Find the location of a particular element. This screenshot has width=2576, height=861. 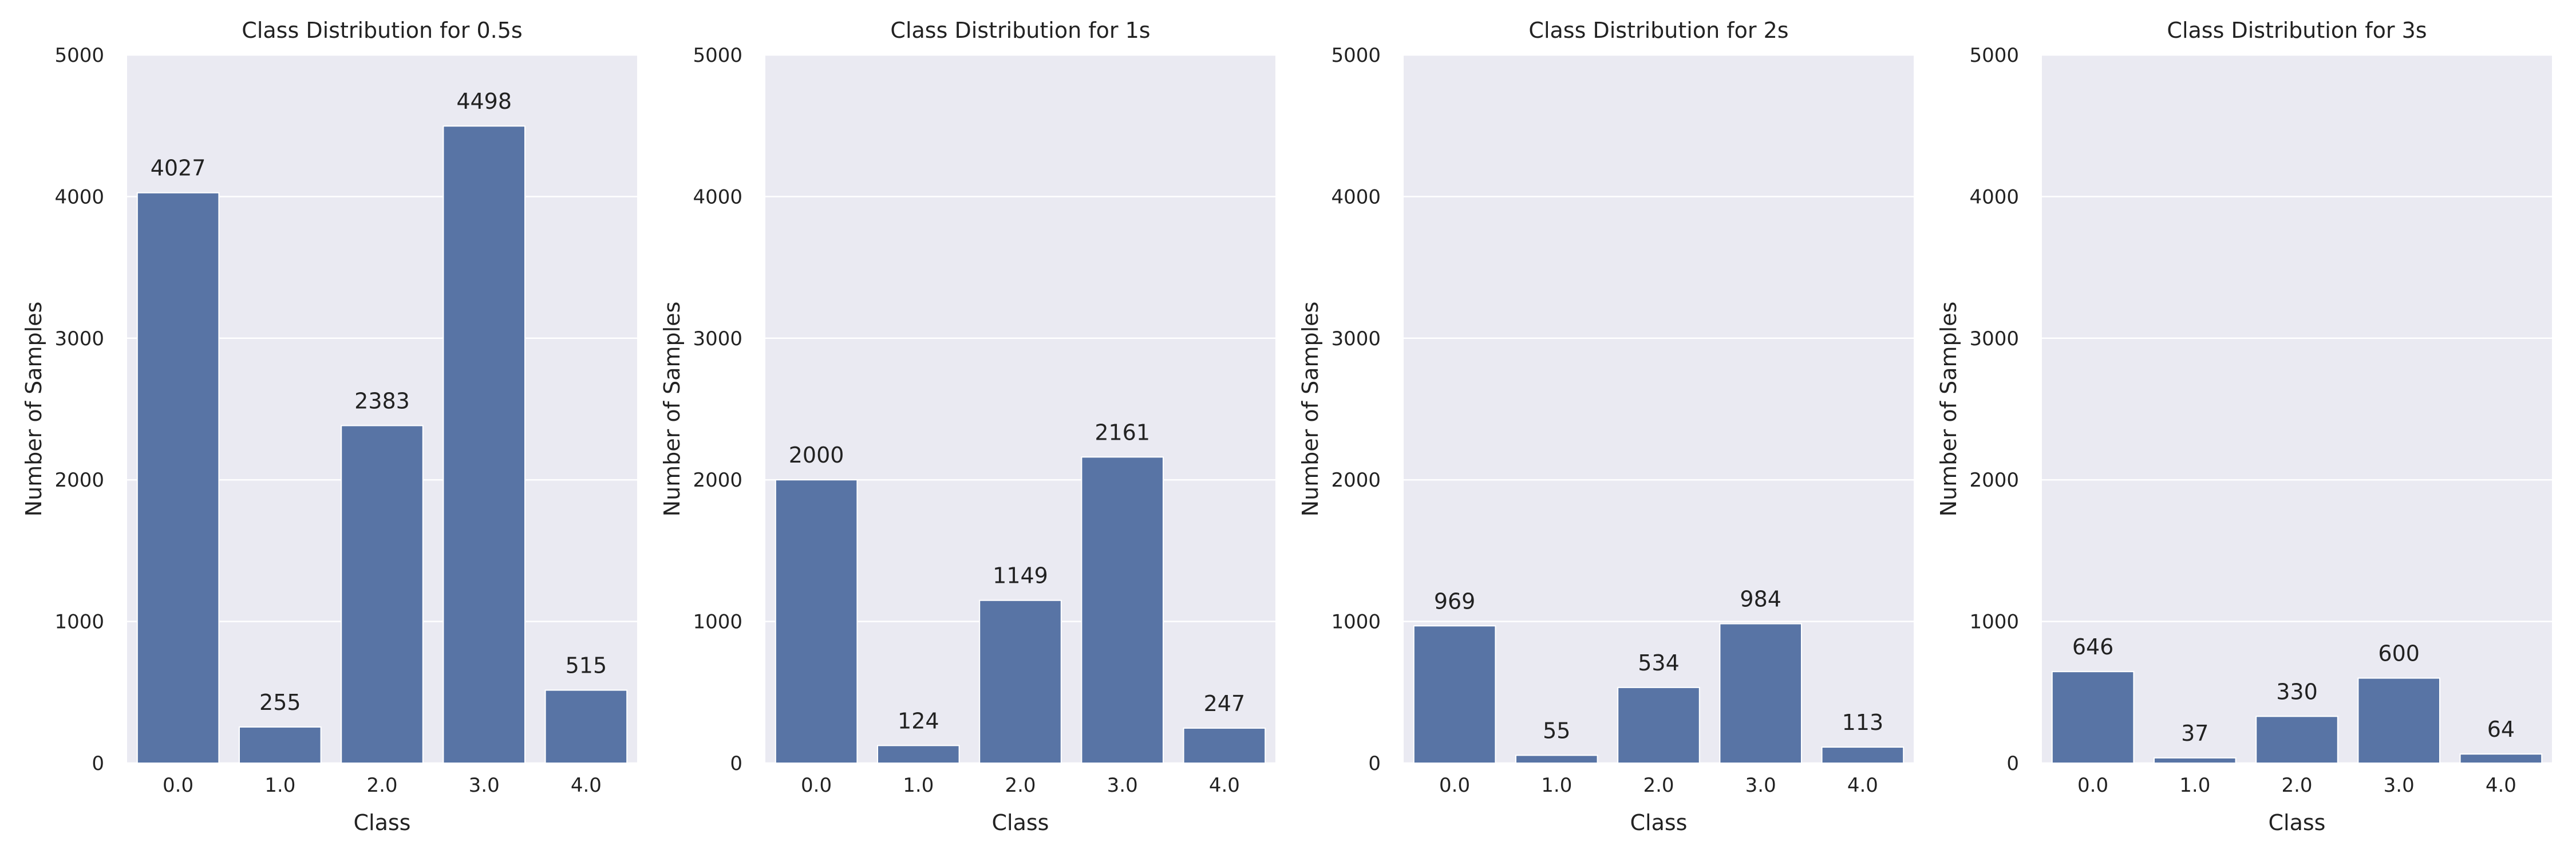

data-label: 330 is located at coordinates (2297, 691).